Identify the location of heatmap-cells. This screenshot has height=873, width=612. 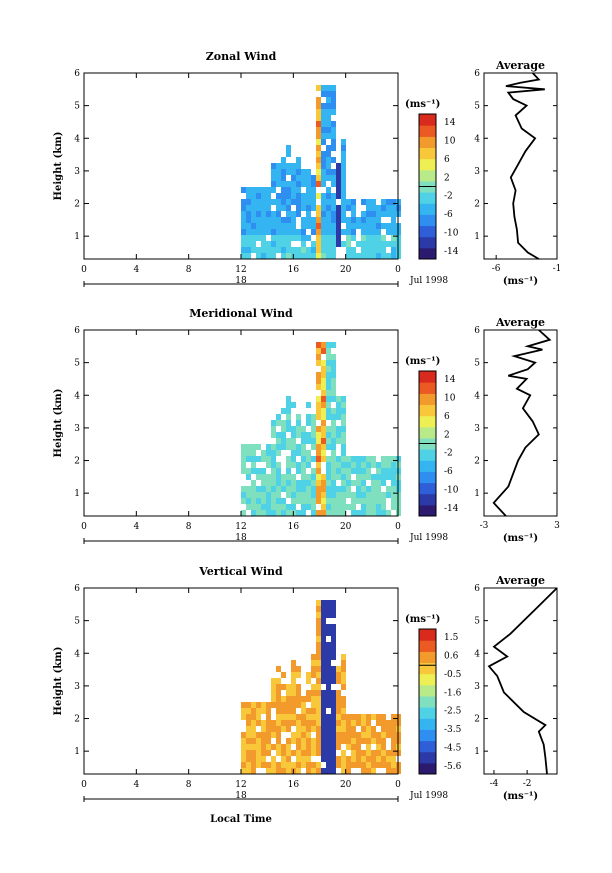
(321, 429).